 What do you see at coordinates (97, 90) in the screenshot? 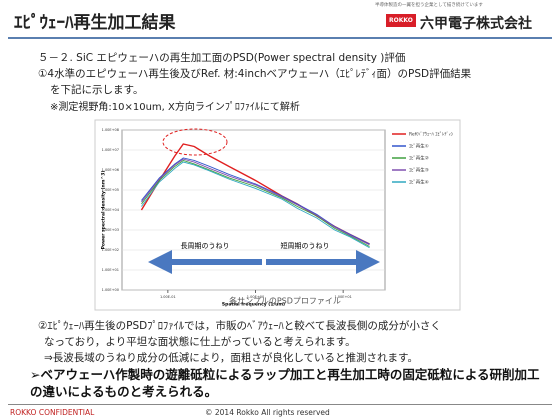
I see `intro-line: を下記に示します。` at bounding box center [97, 90].